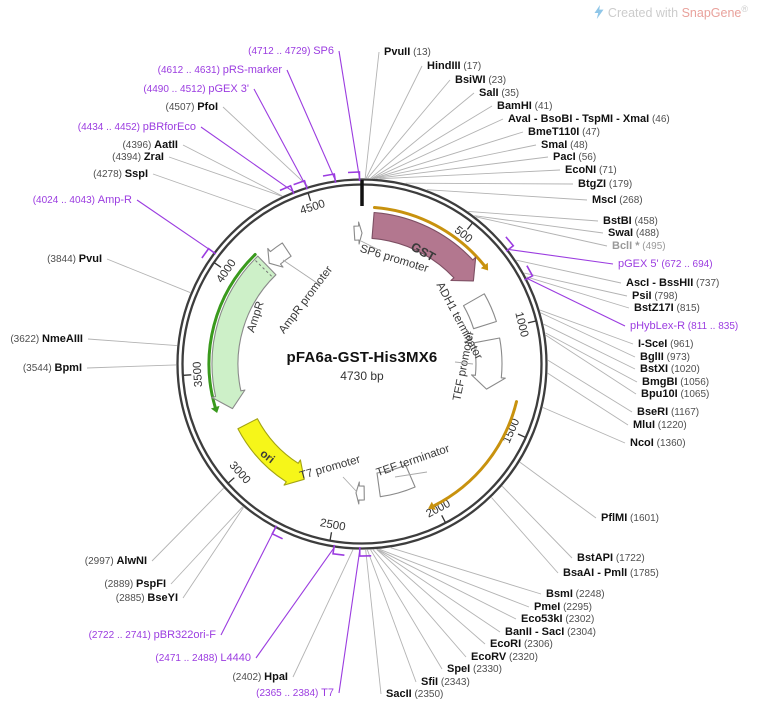  I want to click on site-label-banii-saci: BanII - SacI (2304), so click(550, 632).